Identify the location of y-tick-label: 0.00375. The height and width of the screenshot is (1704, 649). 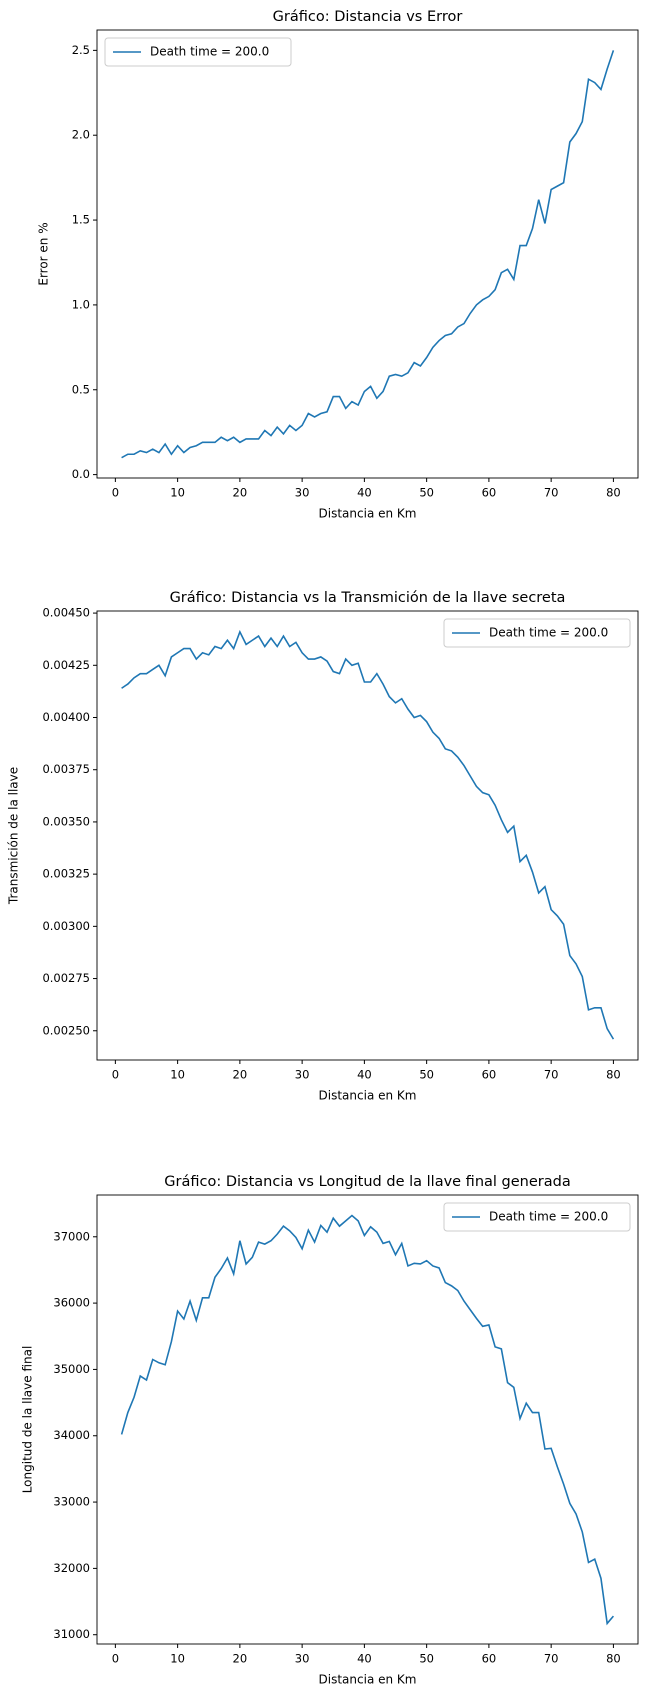
(66, 769).